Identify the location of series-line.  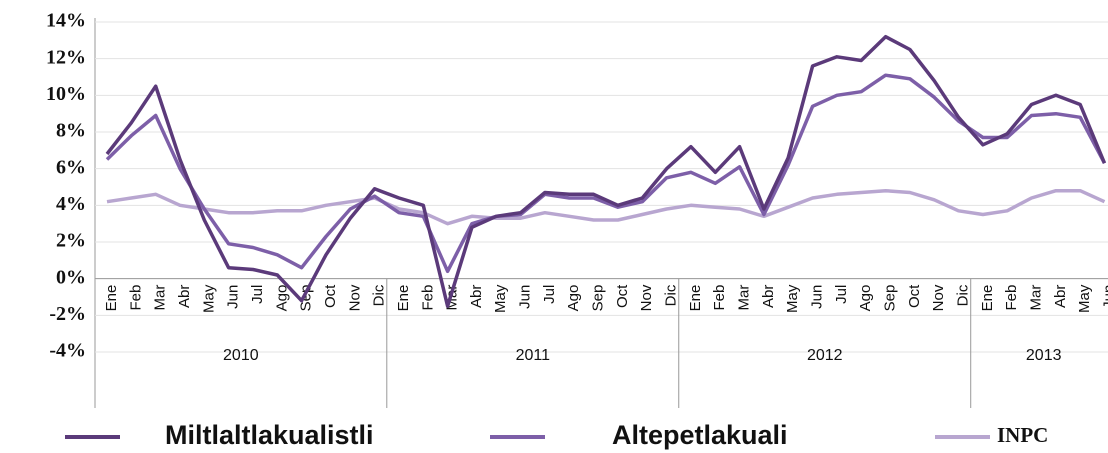
(606, 207).